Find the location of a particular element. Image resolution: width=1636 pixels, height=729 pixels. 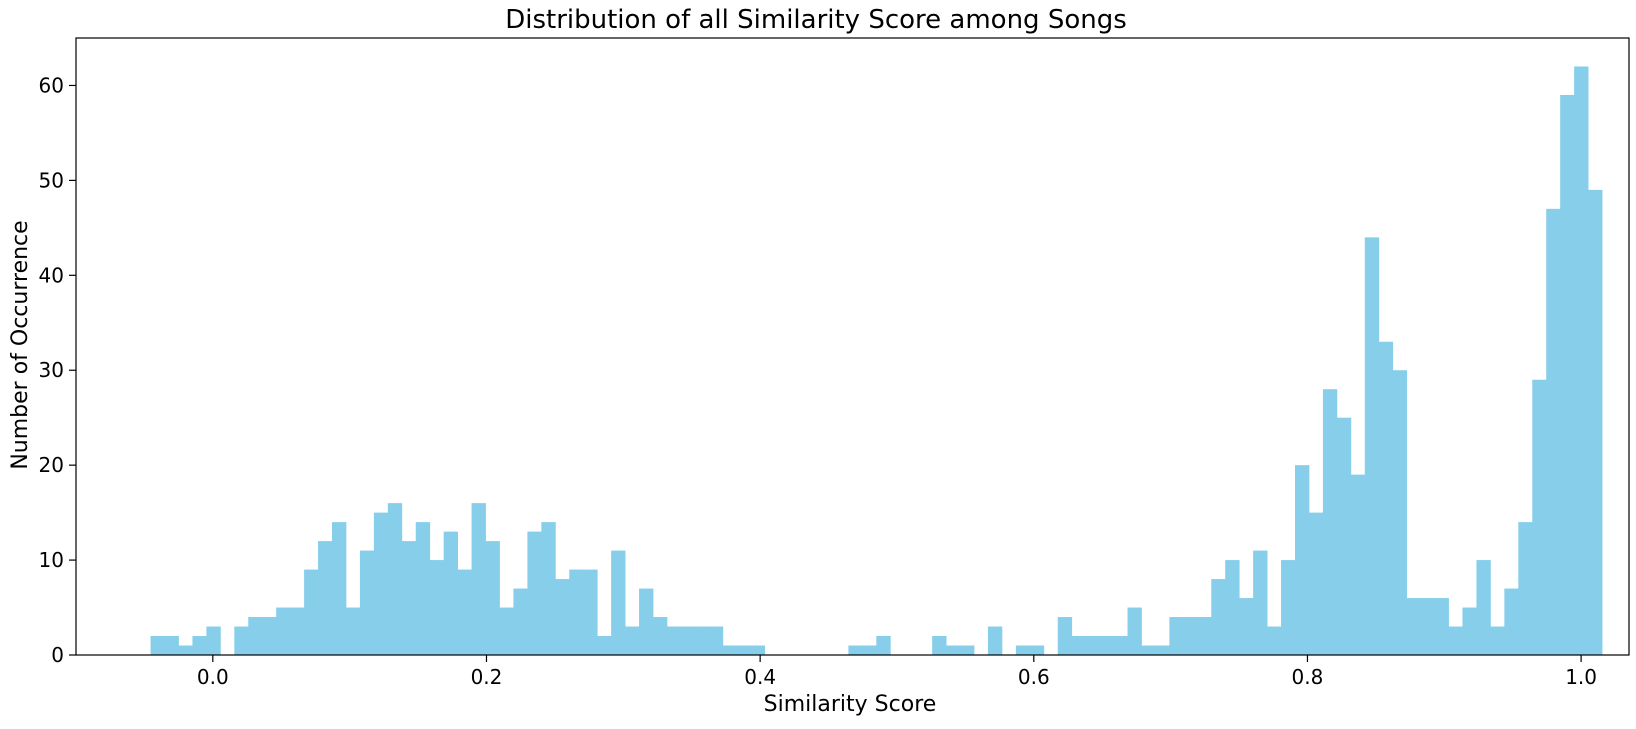

y-axis-label: Number of Occurrence is located at coordinates (20, 344).